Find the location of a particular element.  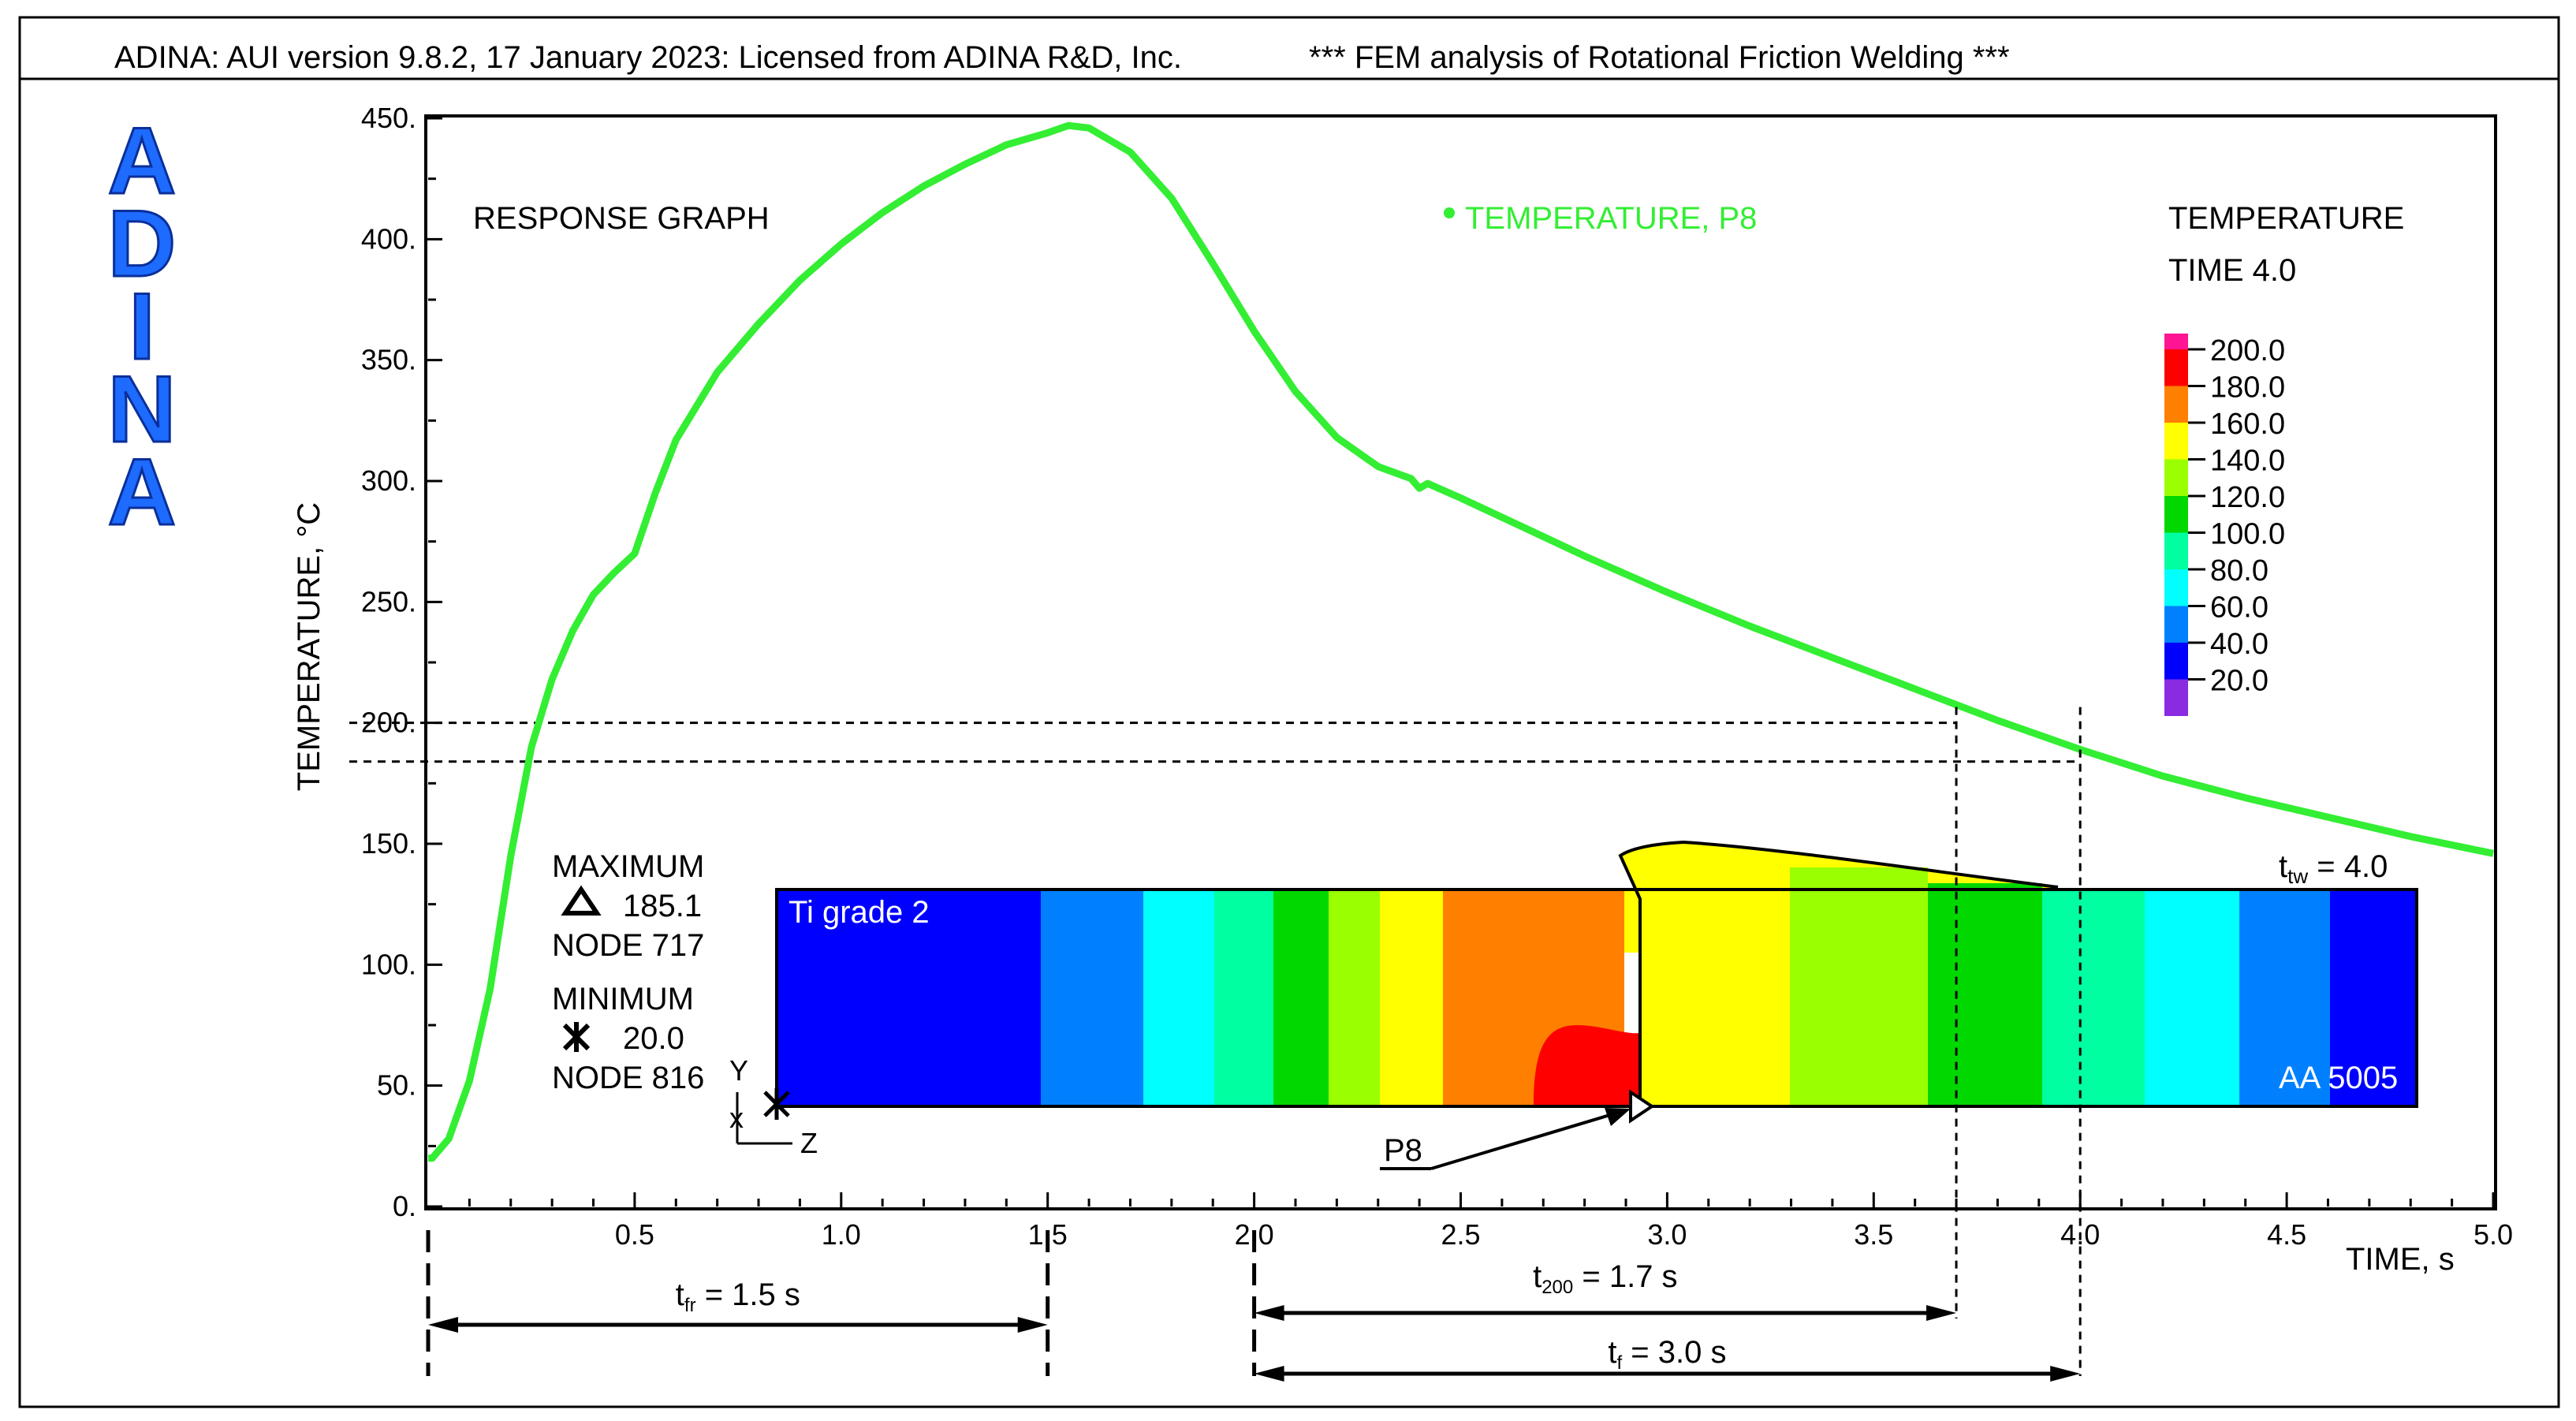

colorbar-level-label: 40.0 is located at coordinates (2239, 644).